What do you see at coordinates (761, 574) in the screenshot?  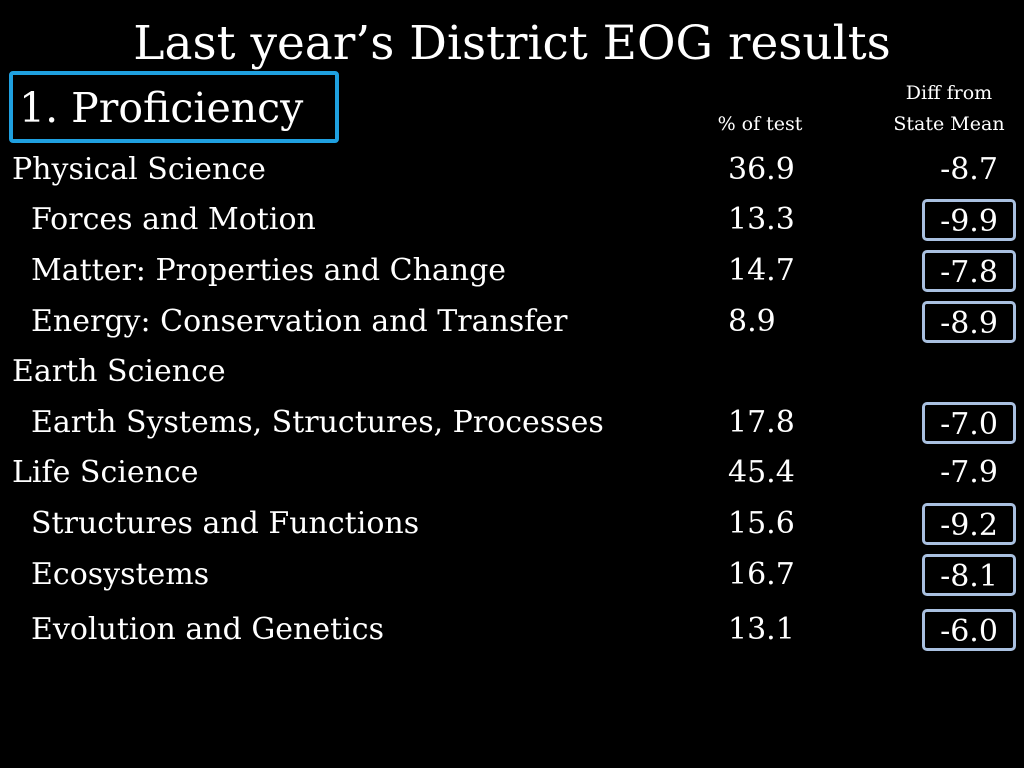 I see `row-pct: 16.7` at bounding box center [761, 574].